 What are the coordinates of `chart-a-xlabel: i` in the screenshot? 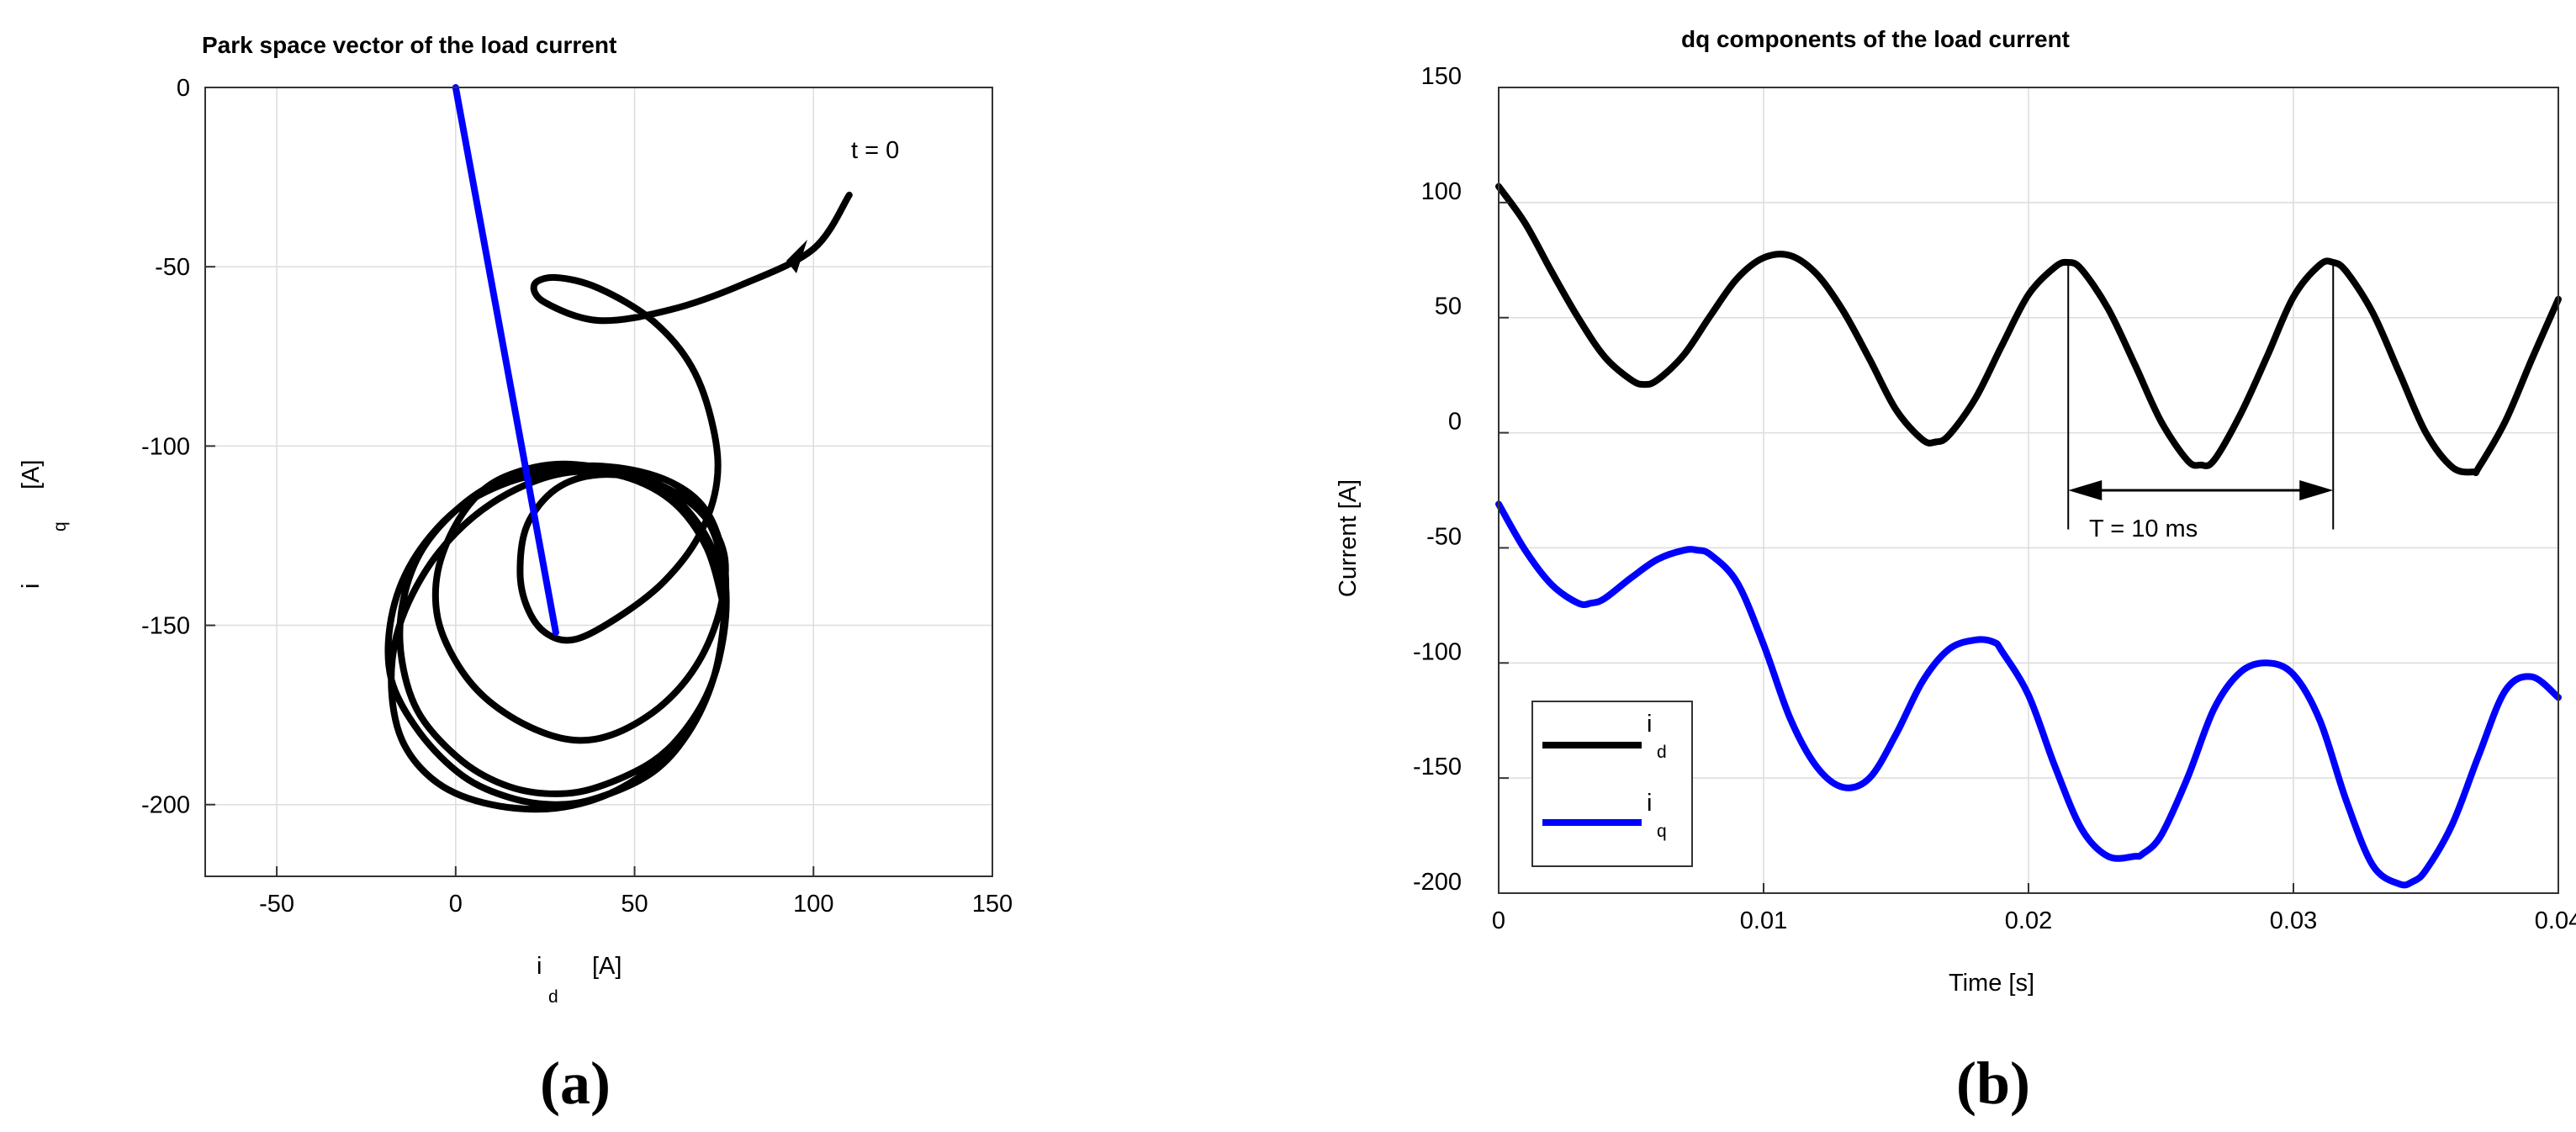 It's located at (539, 966).